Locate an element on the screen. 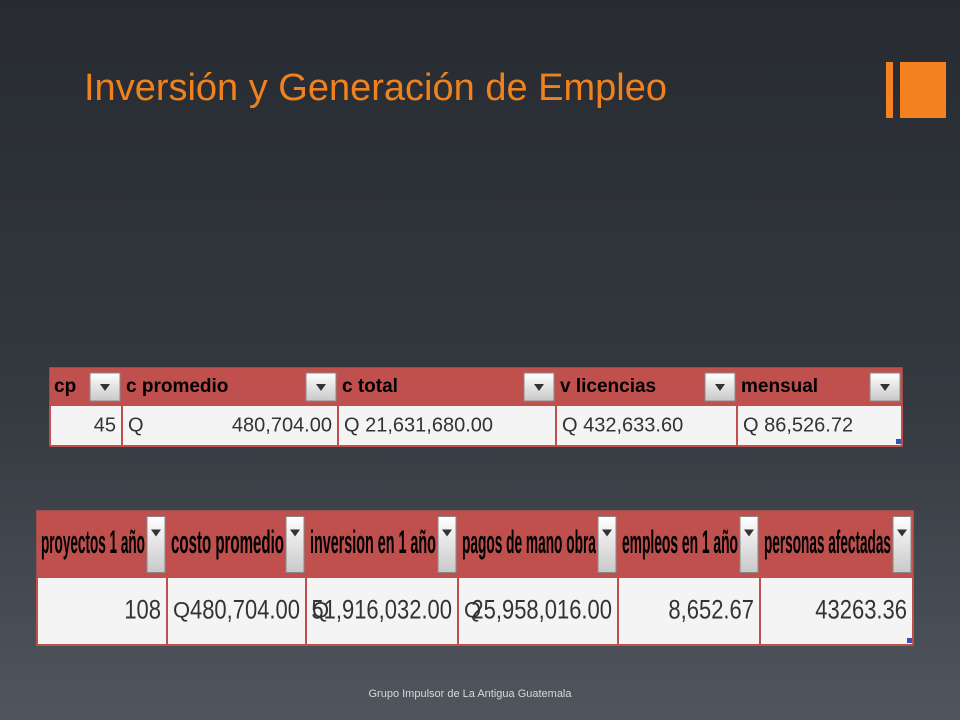 This screenshot has height=720, width=960. column-header: personas afectadas is located at coordinates (827, 542).